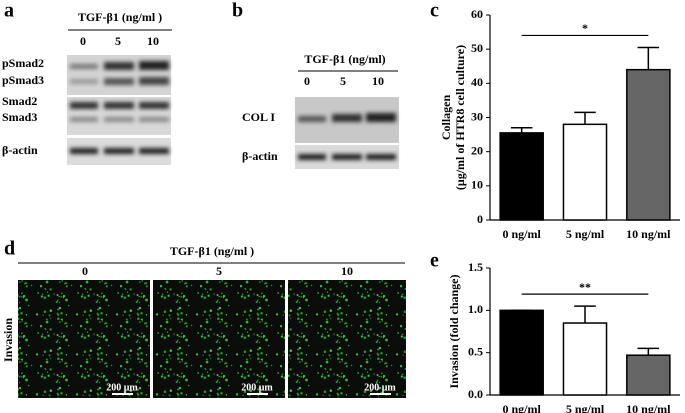  What do you see at coordinates (477, 185) in the screenshot?
I see `y-tick-label: 10` at bounding box center [477, 185].